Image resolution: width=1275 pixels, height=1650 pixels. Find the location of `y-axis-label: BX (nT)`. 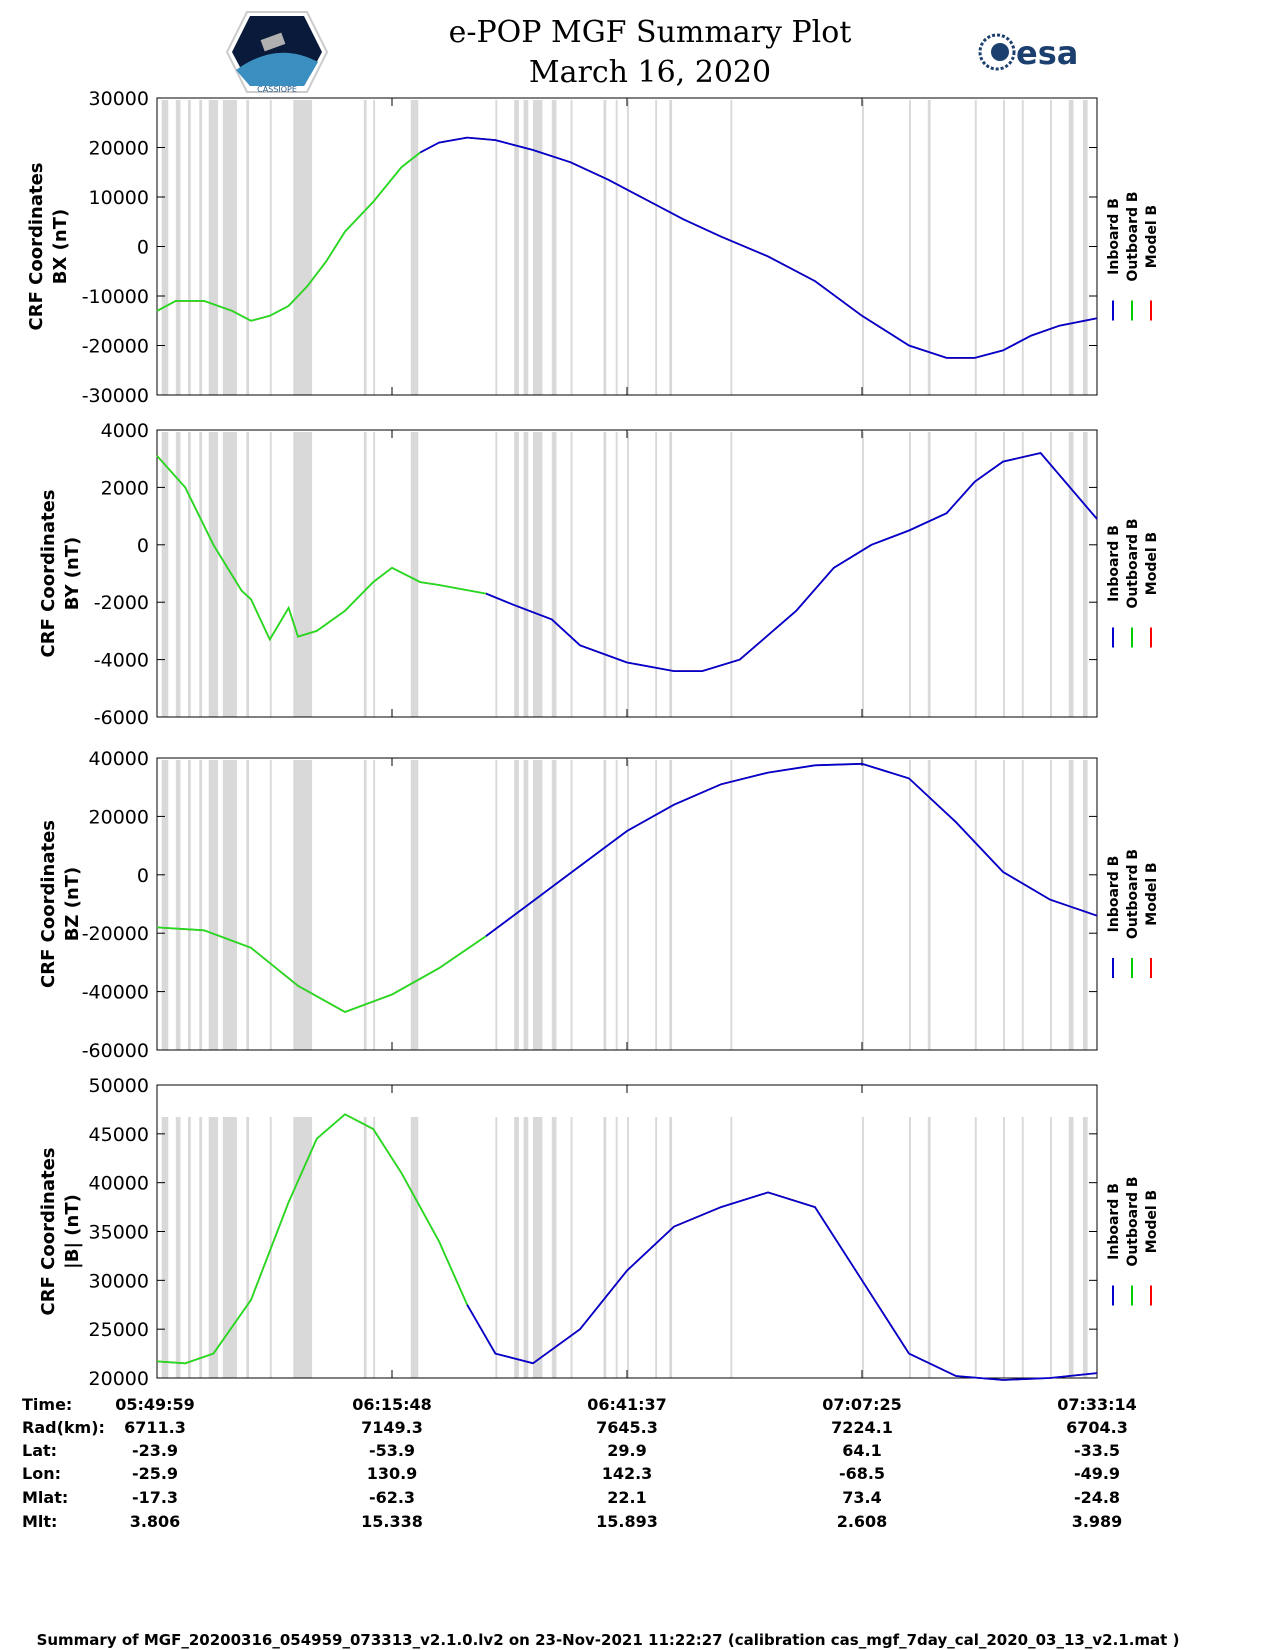

y-axis-label: BX (nT) is located at coordinates (60, 246).